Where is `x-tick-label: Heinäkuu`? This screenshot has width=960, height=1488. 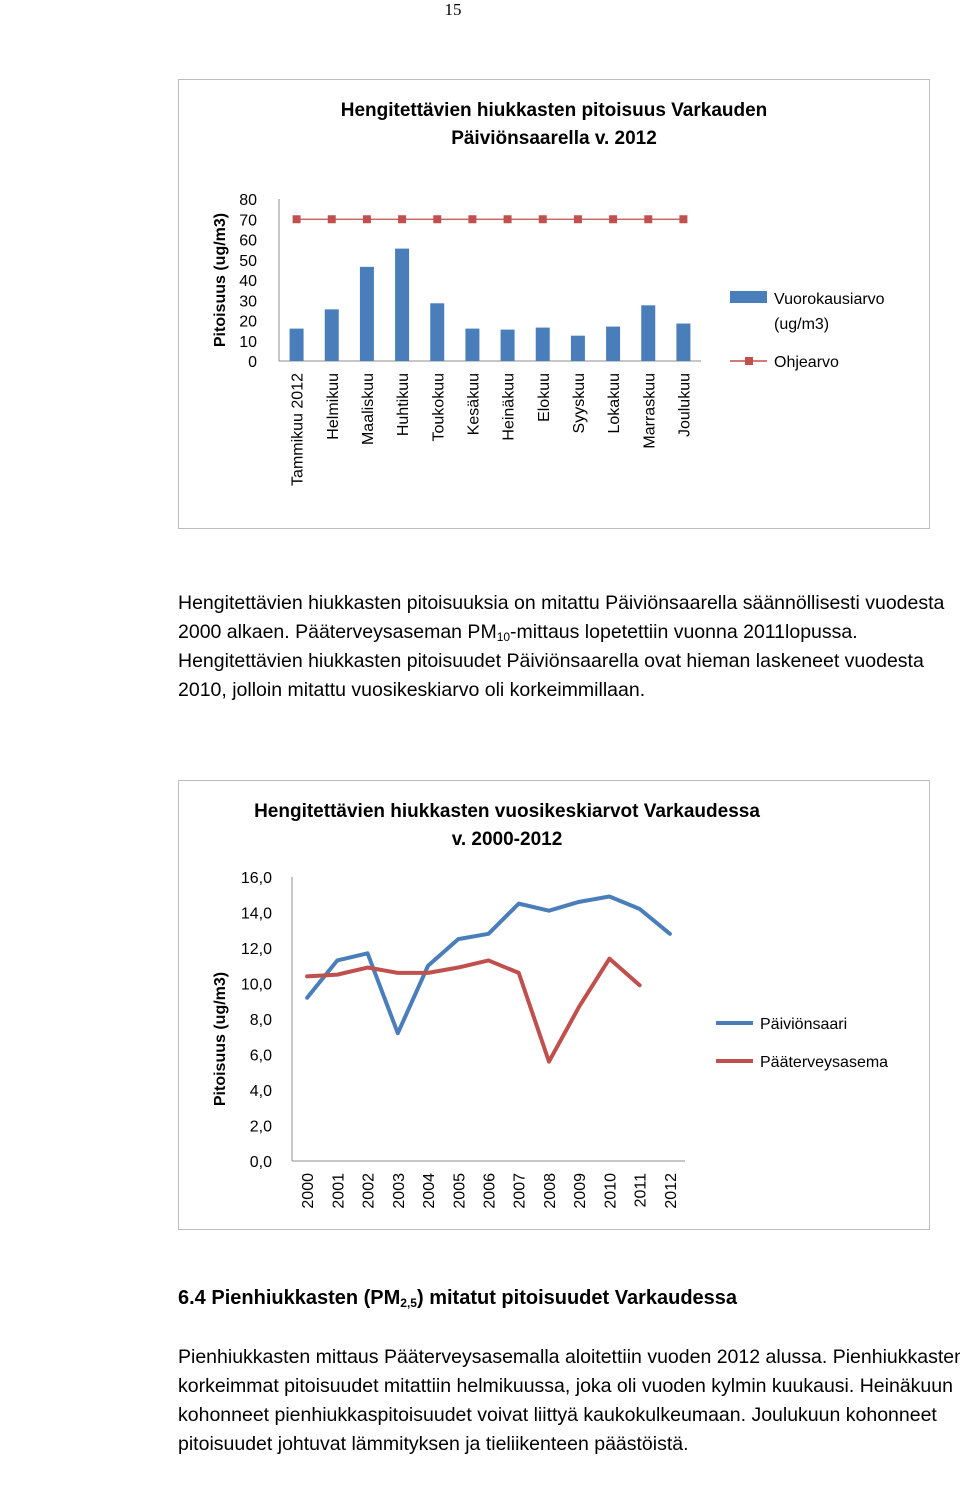
x-tick-label: Heinäkuu is located at coordinates (509, 407).